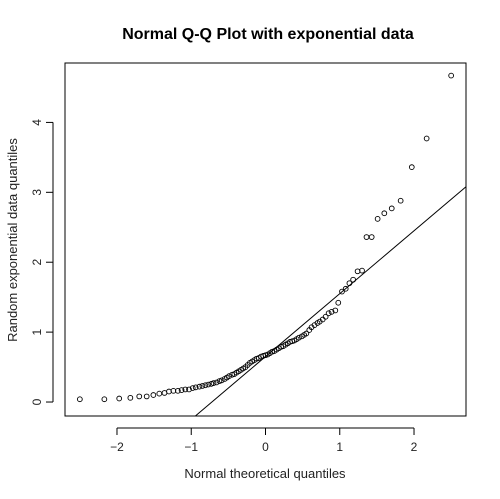  I want to click on y-tick-label: 3, so click(37, 192).